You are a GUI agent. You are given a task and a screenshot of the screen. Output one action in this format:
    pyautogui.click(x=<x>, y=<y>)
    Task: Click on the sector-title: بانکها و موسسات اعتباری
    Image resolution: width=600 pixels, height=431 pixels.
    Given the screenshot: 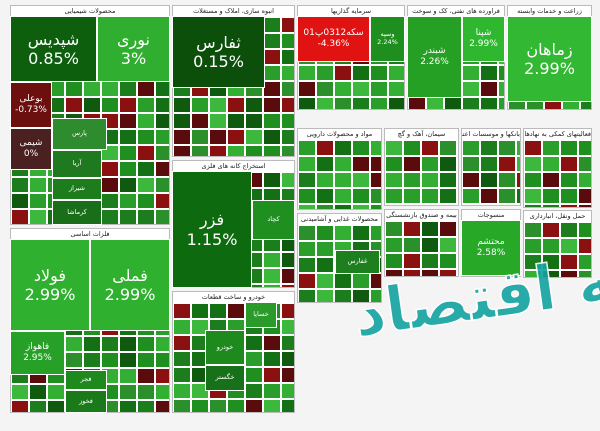 What is the action you would take?
    pyautogui.click(x=491, y=134)
    